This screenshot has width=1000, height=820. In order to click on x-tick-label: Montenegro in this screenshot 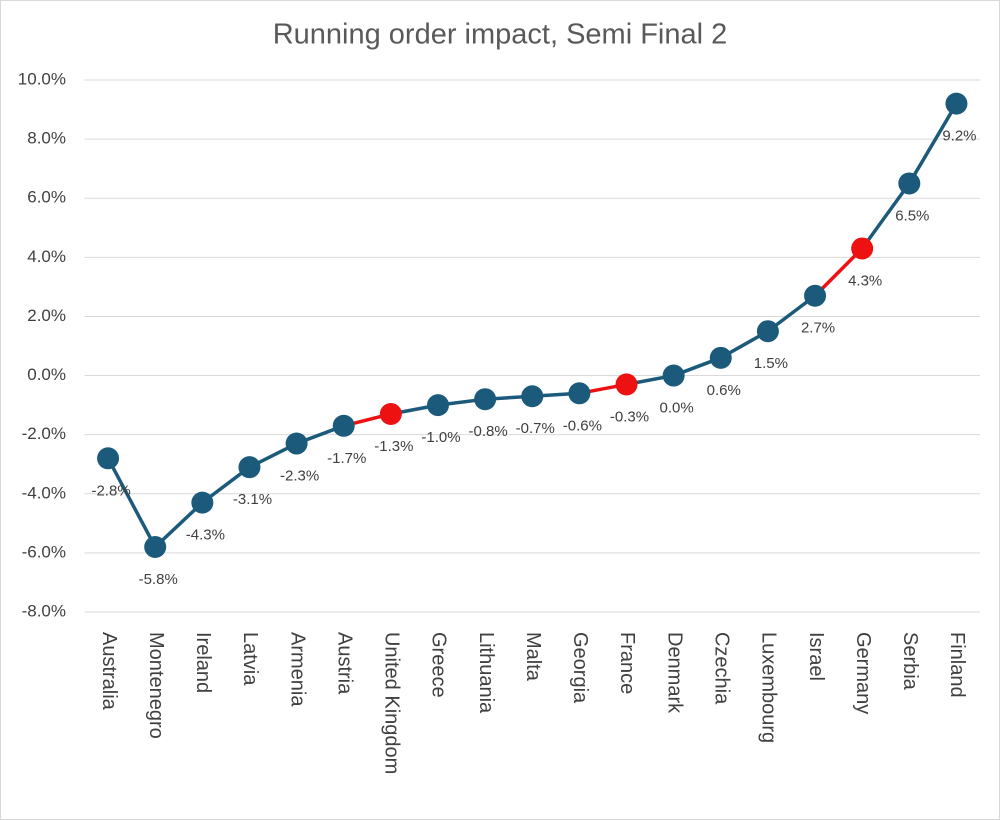, I will do `click(156, 685)`.